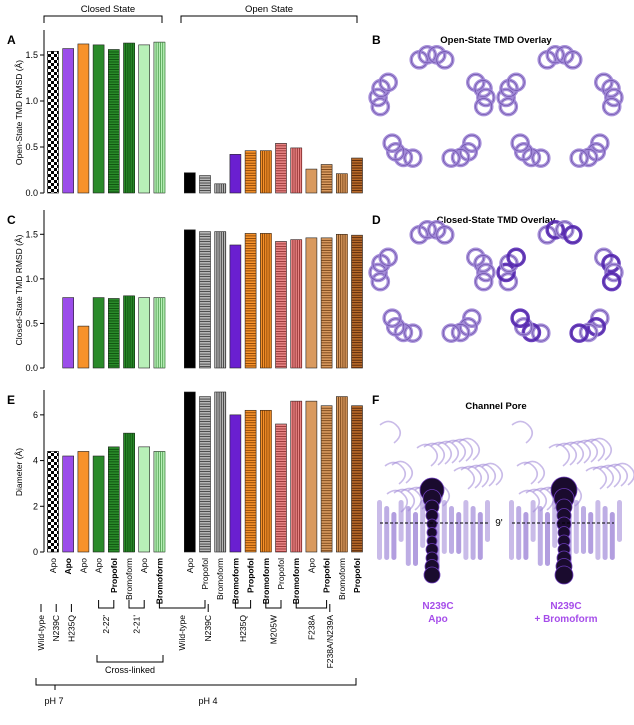 The image size is (634, 725). Describe the element at coordinates (31, 234) in the screenshot. I see `y-tick-label: 1.5` at that location.